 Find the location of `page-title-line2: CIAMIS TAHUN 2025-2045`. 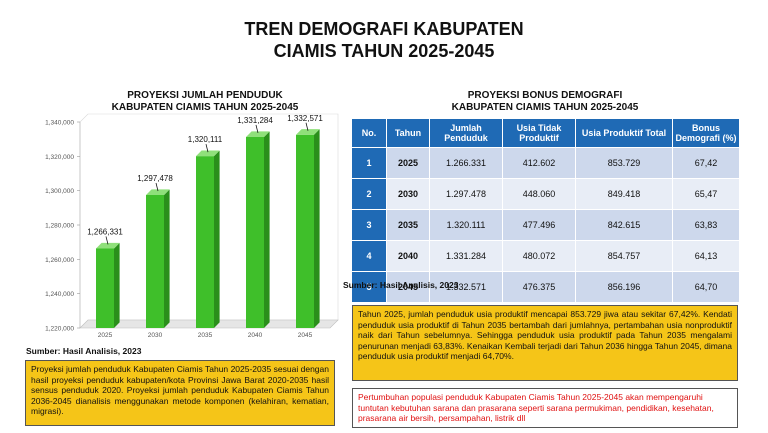

page-title-line2: CIAMIS TAHUN 2025-2045 is located at coordinates (384, 51).